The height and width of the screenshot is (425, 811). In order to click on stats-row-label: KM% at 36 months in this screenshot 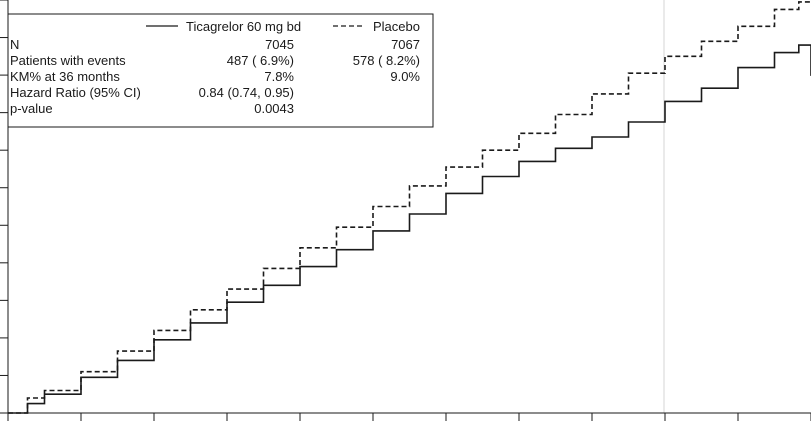, I will do `click(65, 76)`.